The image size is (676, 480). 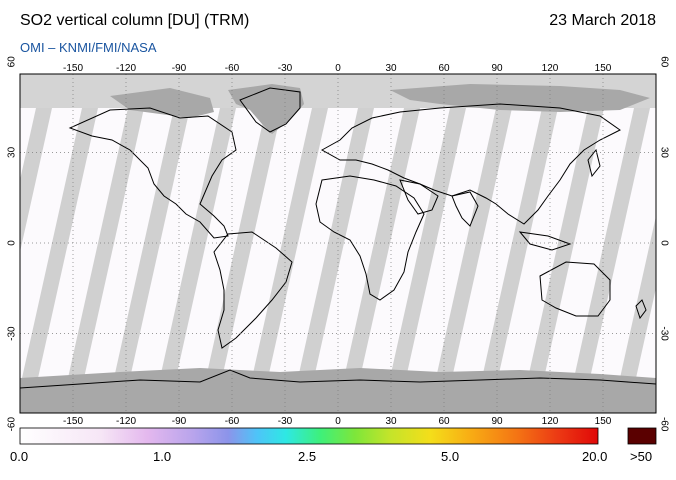 I want to click on lon-ticks-top: -150 -120 -90 -60 -30 0 30 60 90 120 150, so click(x=337, y=68).